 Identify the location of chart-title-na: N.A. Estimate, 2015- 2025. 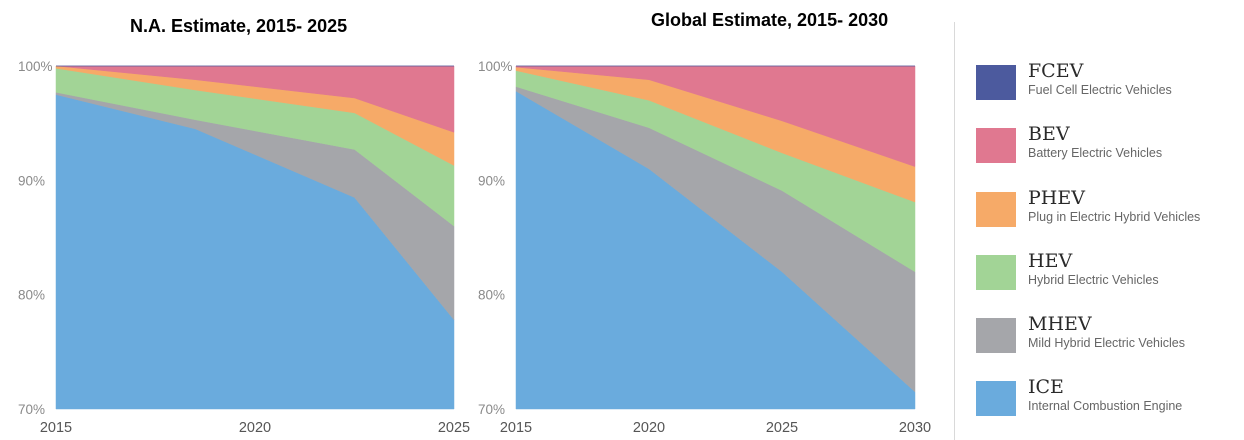
(239, 26).